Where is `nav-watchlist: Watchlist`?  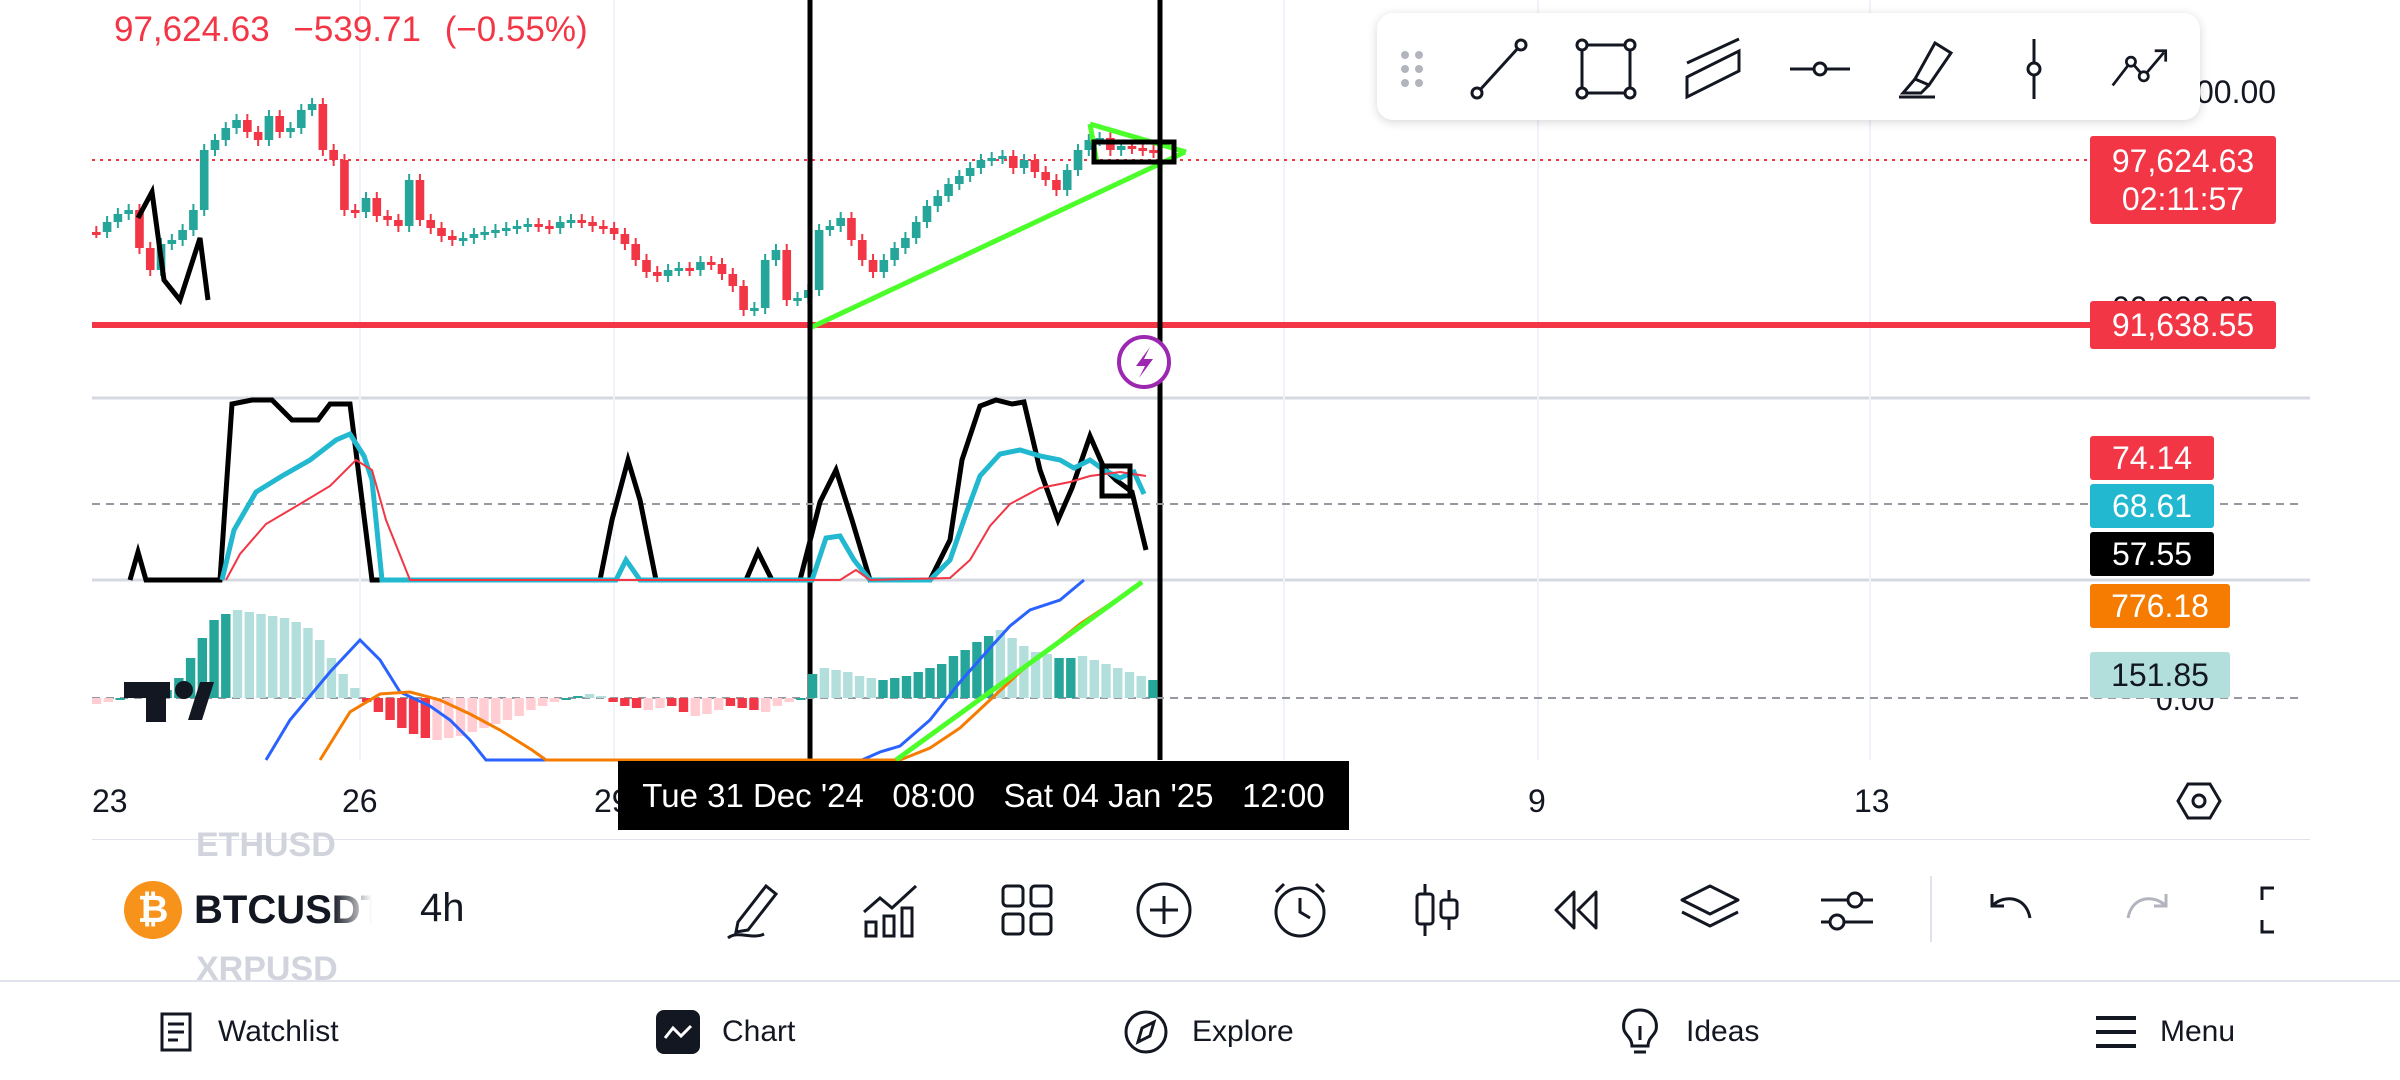 nav-watchlist: Watchlist is located at coordinates (247, 1031).